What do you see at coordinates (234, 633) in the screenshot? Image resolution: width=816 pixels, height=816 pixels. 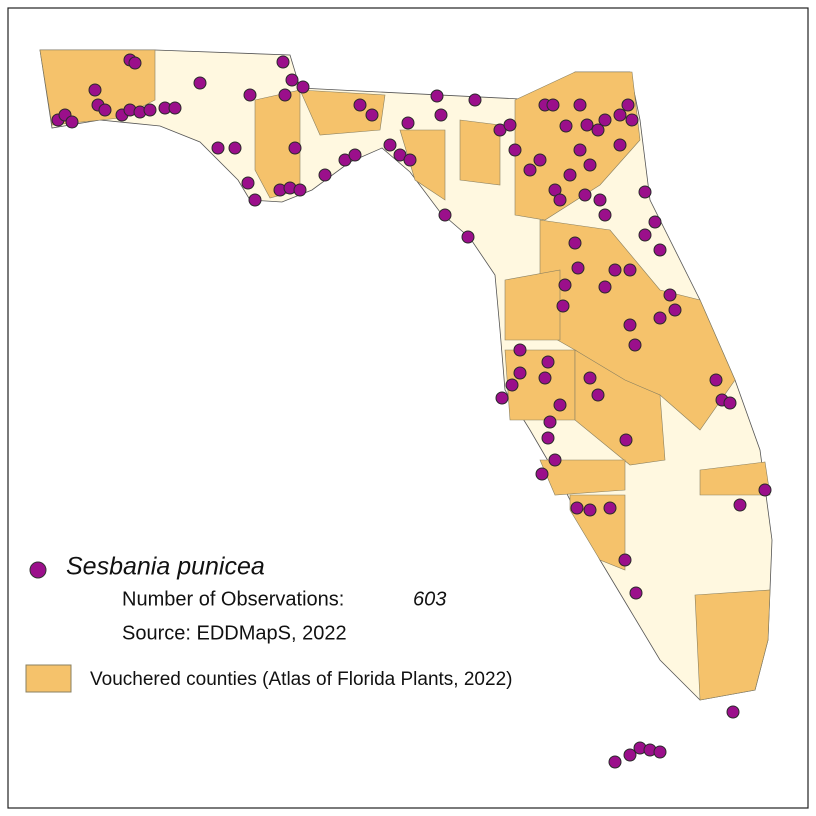 I see `source: Source: EDDMapS, 2022` at bounding box center [234, 633].